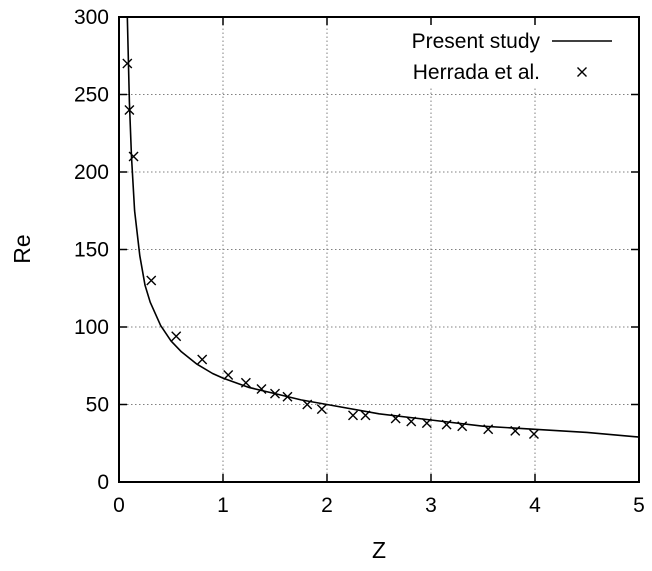  I want to click on x-tick-label: 1, so click(223, 505).